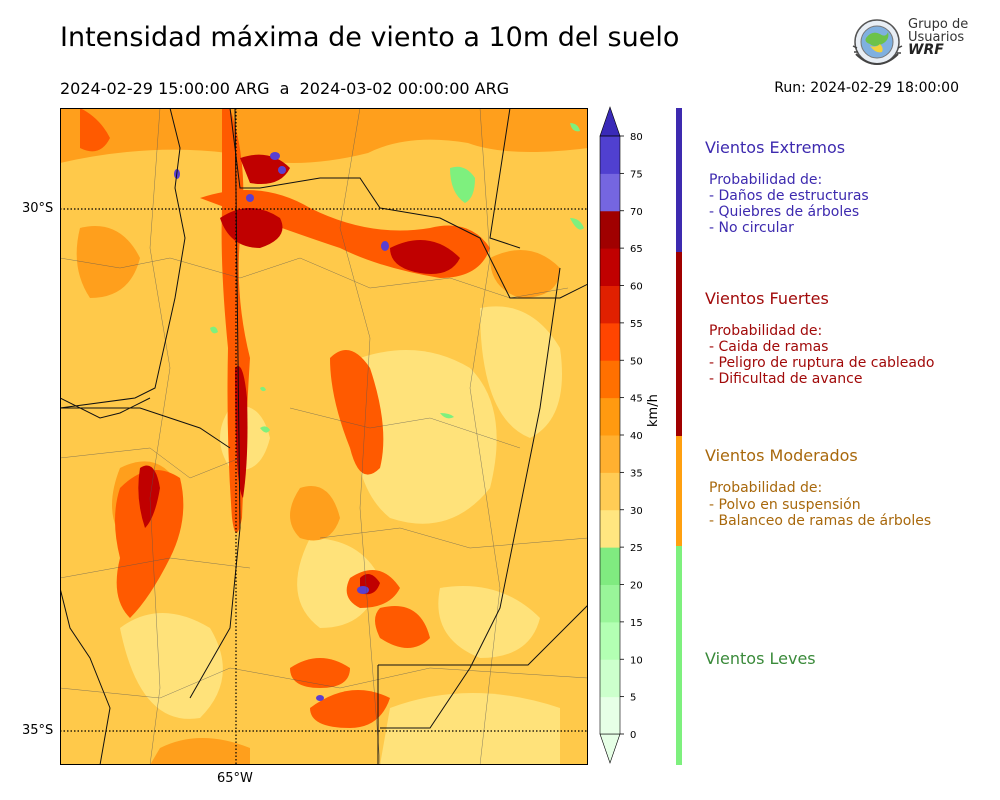  What do you see at coordinates (822, 363) in the screenshot?
I see `category-item: - Peligro de ruptura de cableado` at bounding box center [822, 363].